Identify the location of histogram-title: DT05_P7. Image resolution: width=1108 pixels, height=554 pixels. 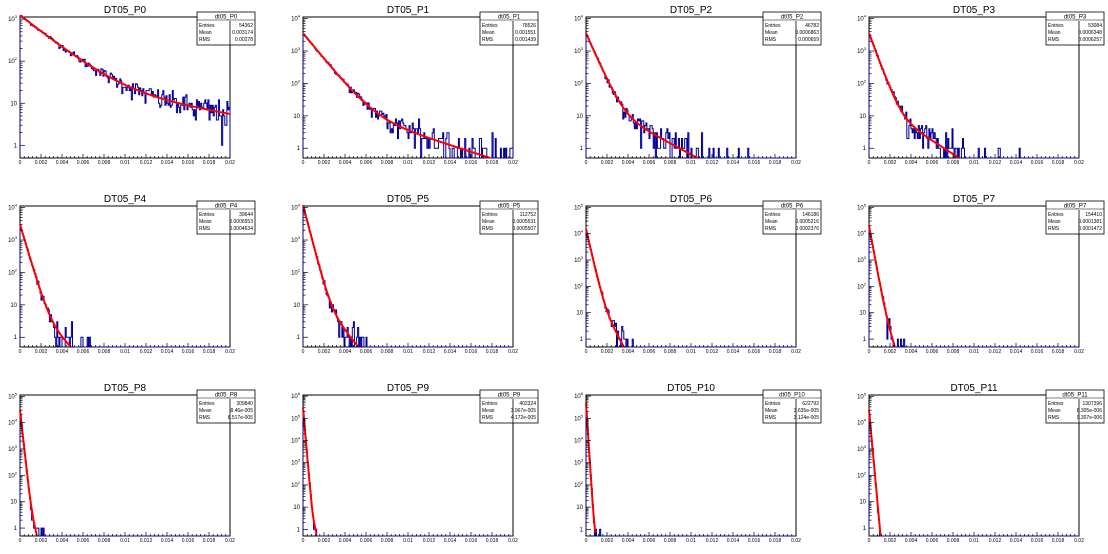
(974, 199).